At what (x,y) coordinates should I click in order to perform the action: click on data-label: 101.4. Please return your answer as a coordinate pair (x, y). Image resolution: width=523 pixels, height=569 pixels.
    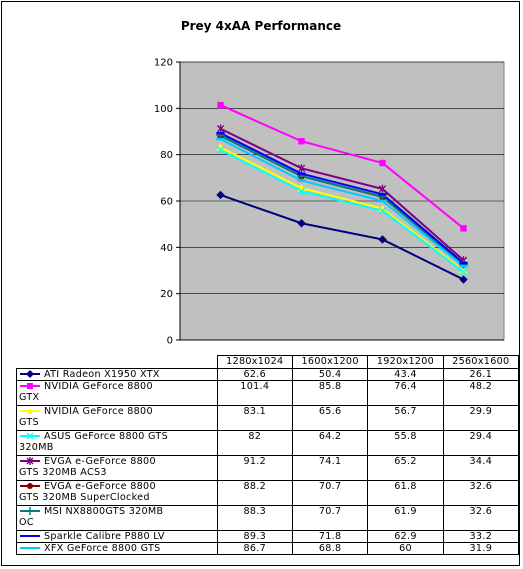
    Looking at the image, I should click on (254, 393).